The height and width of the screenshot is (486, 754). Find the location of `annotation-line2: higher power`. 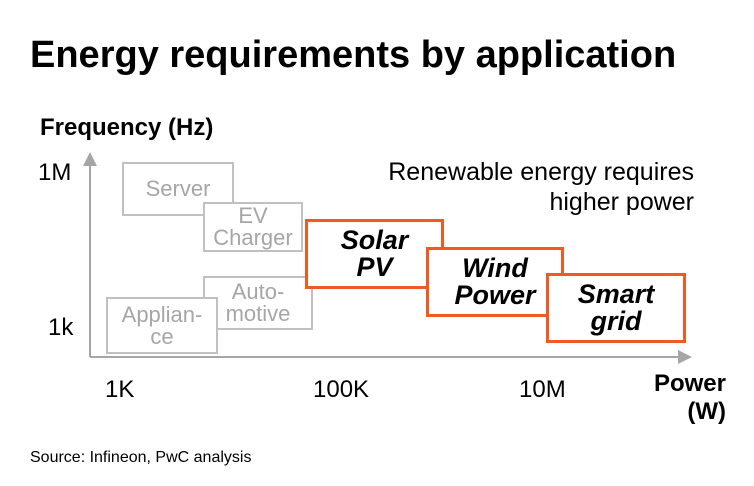

annotation-line2: higher power is located at coordinates (621, 202).